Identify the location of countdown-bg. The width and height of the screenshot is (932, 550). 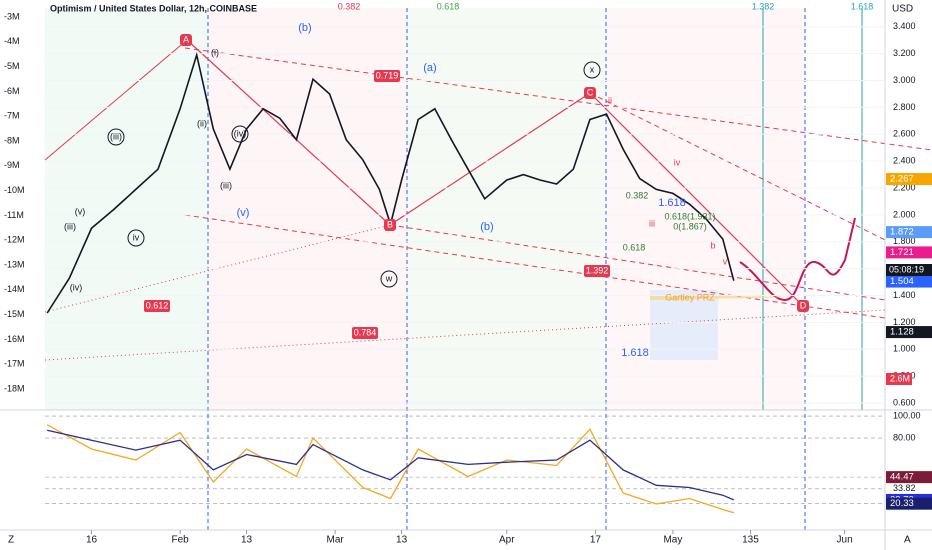
(909, 270).